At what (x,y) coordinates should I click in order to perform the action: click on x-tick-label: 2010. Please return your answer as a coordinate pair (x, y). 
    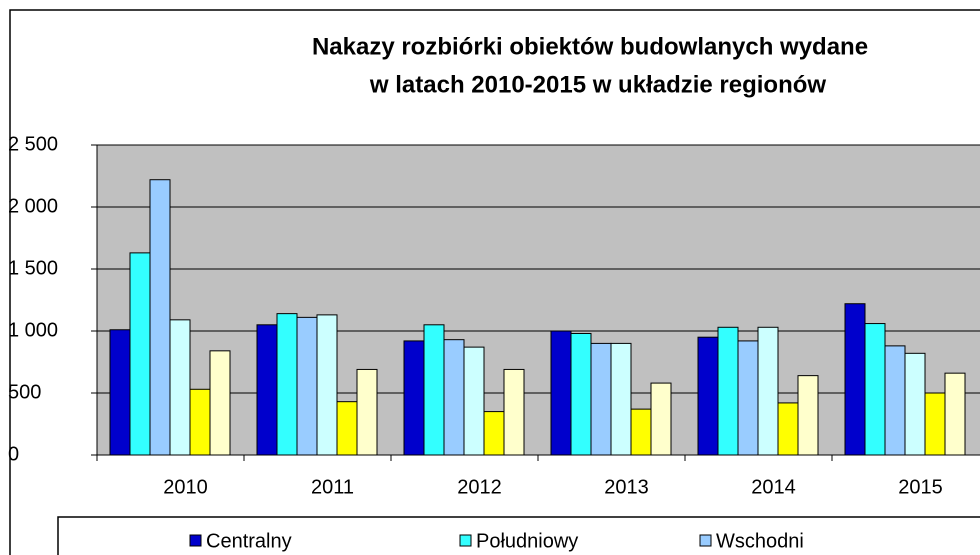
    Looking at the image, I should click on (185, 487).